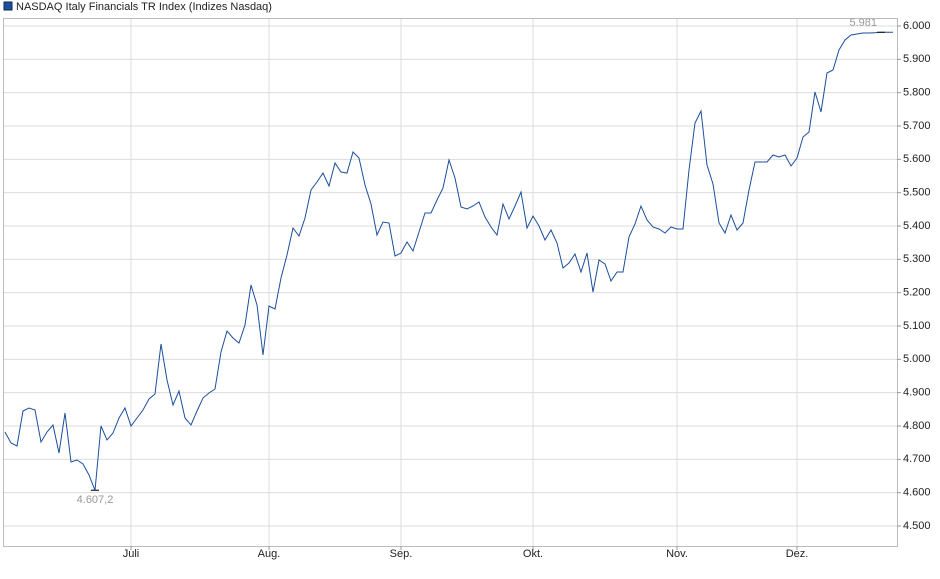 The width and height of the screenshot is (940, 579). I want to click on y-tick-label: 5.200, so click(917, 293).